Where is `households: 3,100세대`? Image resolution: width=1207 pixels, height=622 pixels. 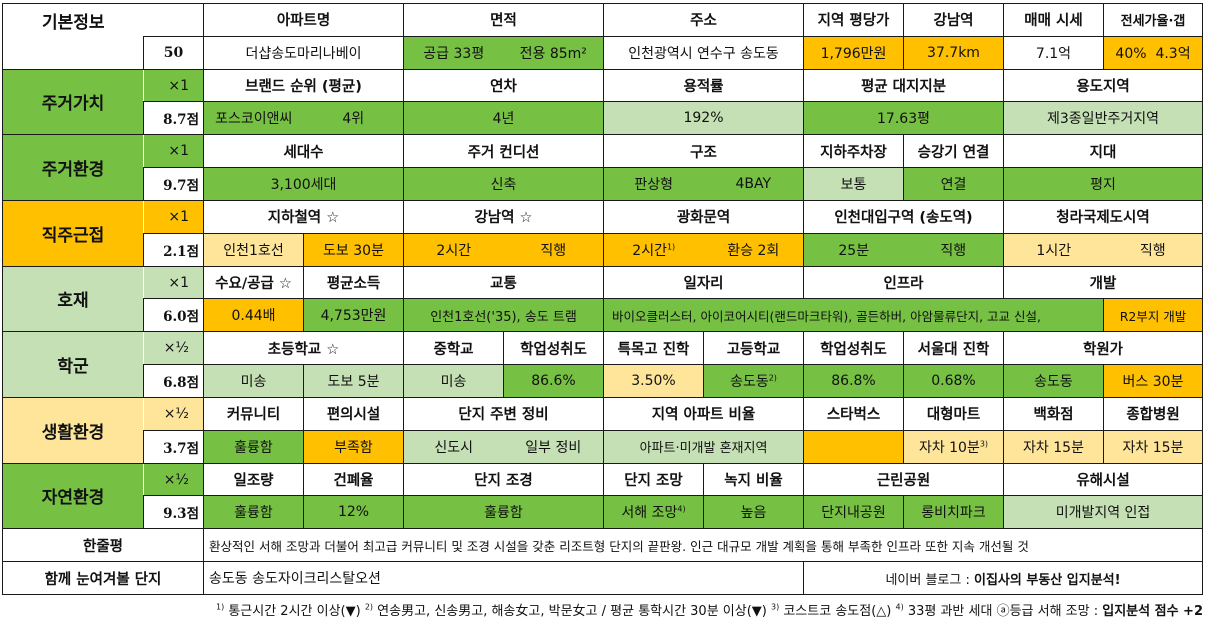
households: 3,100세대 is located at coordinates (303, 184).